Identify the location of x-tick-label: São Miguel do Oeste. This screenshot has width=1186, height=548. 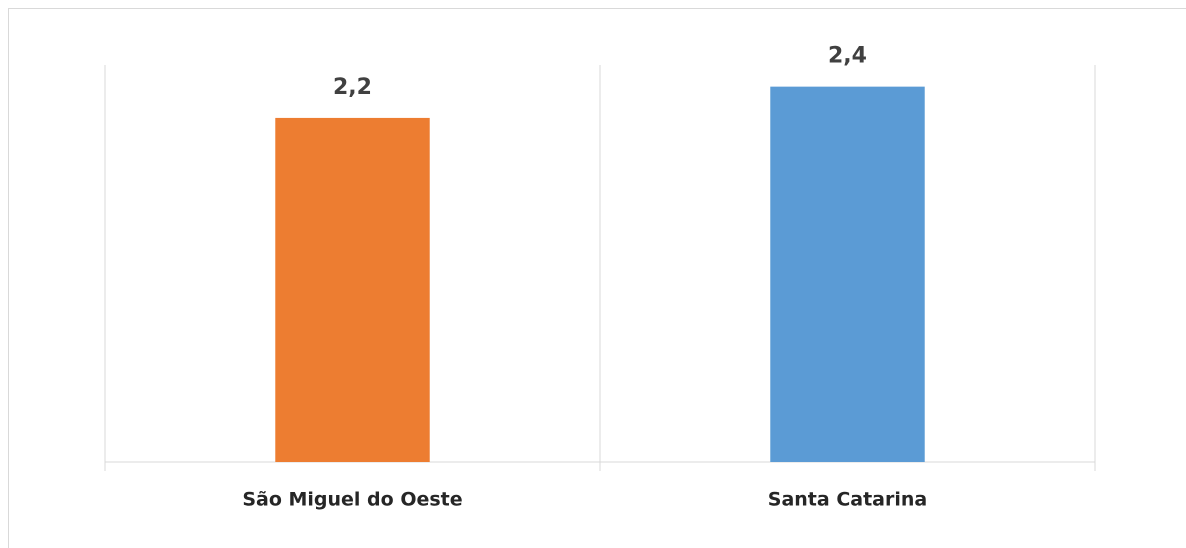
(352, 500).